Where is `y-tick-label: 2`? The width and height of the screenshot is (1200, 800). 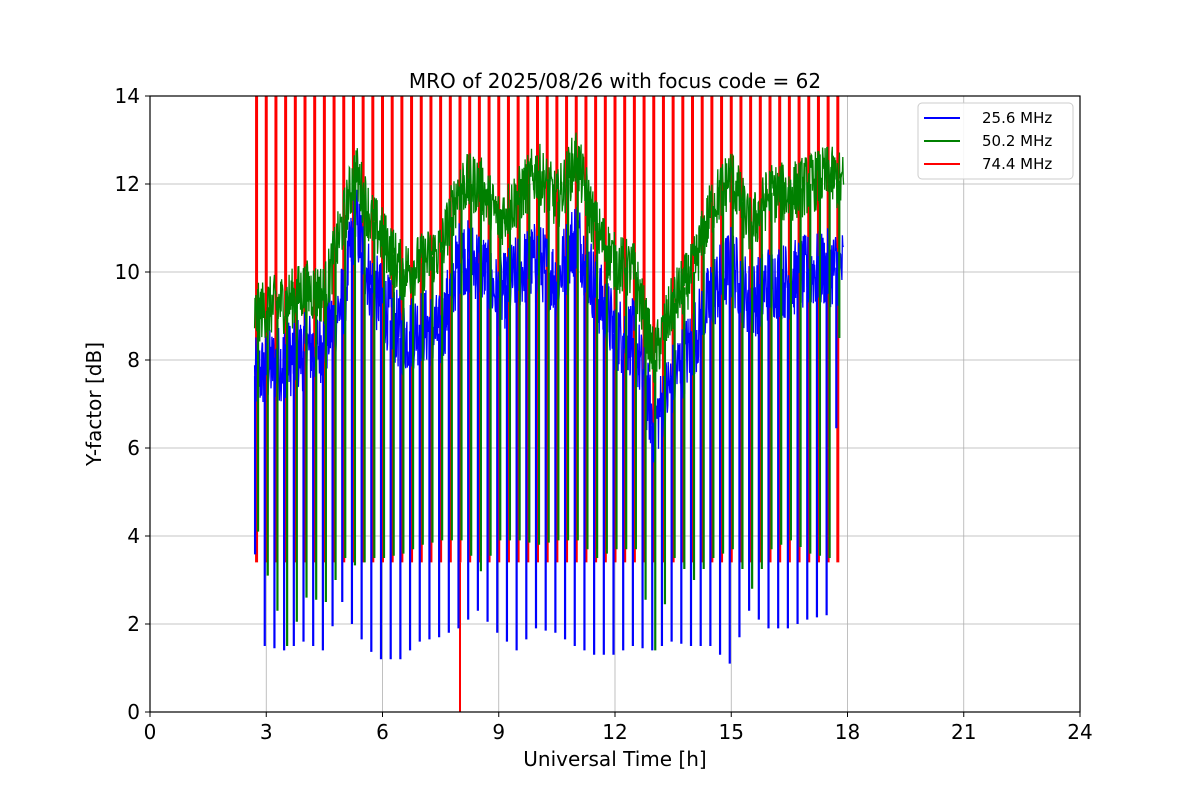 y-tick-label: 2 is located at coordinates (133, 624).